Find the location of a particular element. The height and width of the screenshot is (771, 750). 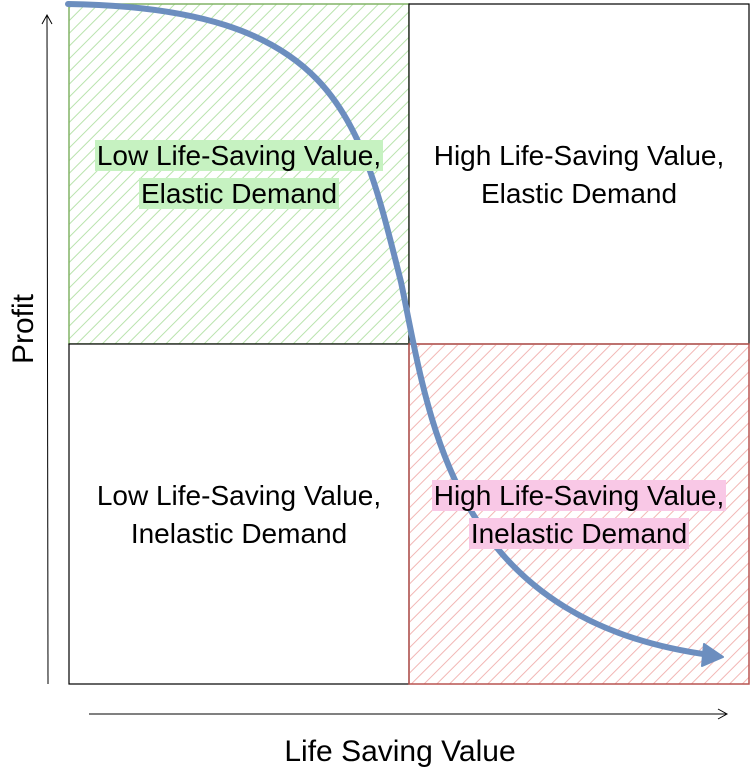

top-right-label-line2: Elastic Demand is located at coordinates (579, 193).